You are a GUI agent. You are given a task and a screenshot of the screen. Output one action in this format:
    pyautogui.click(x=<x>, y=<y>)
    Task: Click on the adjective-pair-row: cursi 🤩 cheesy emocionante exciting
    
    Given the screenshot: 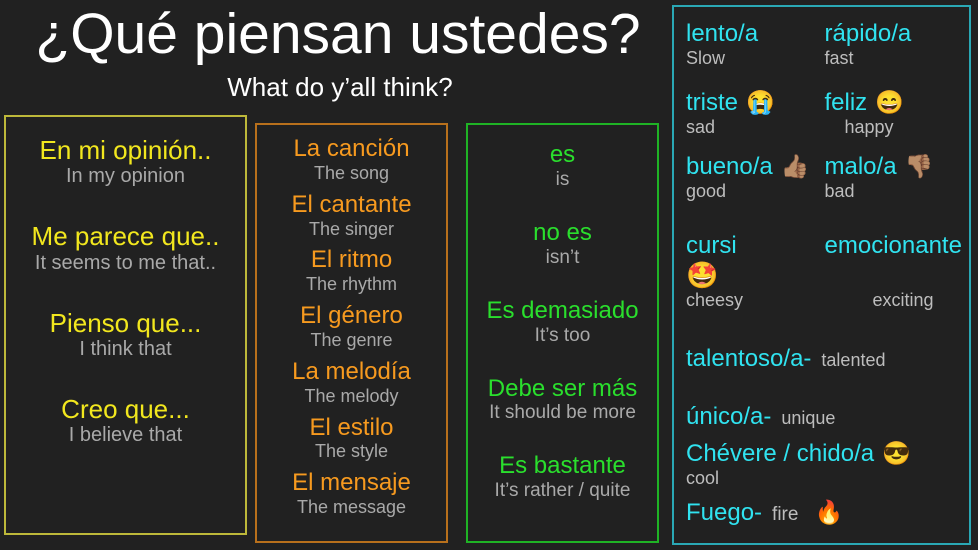 What is the action you would take?
    pyautogui.click(x=824, y=271)
    